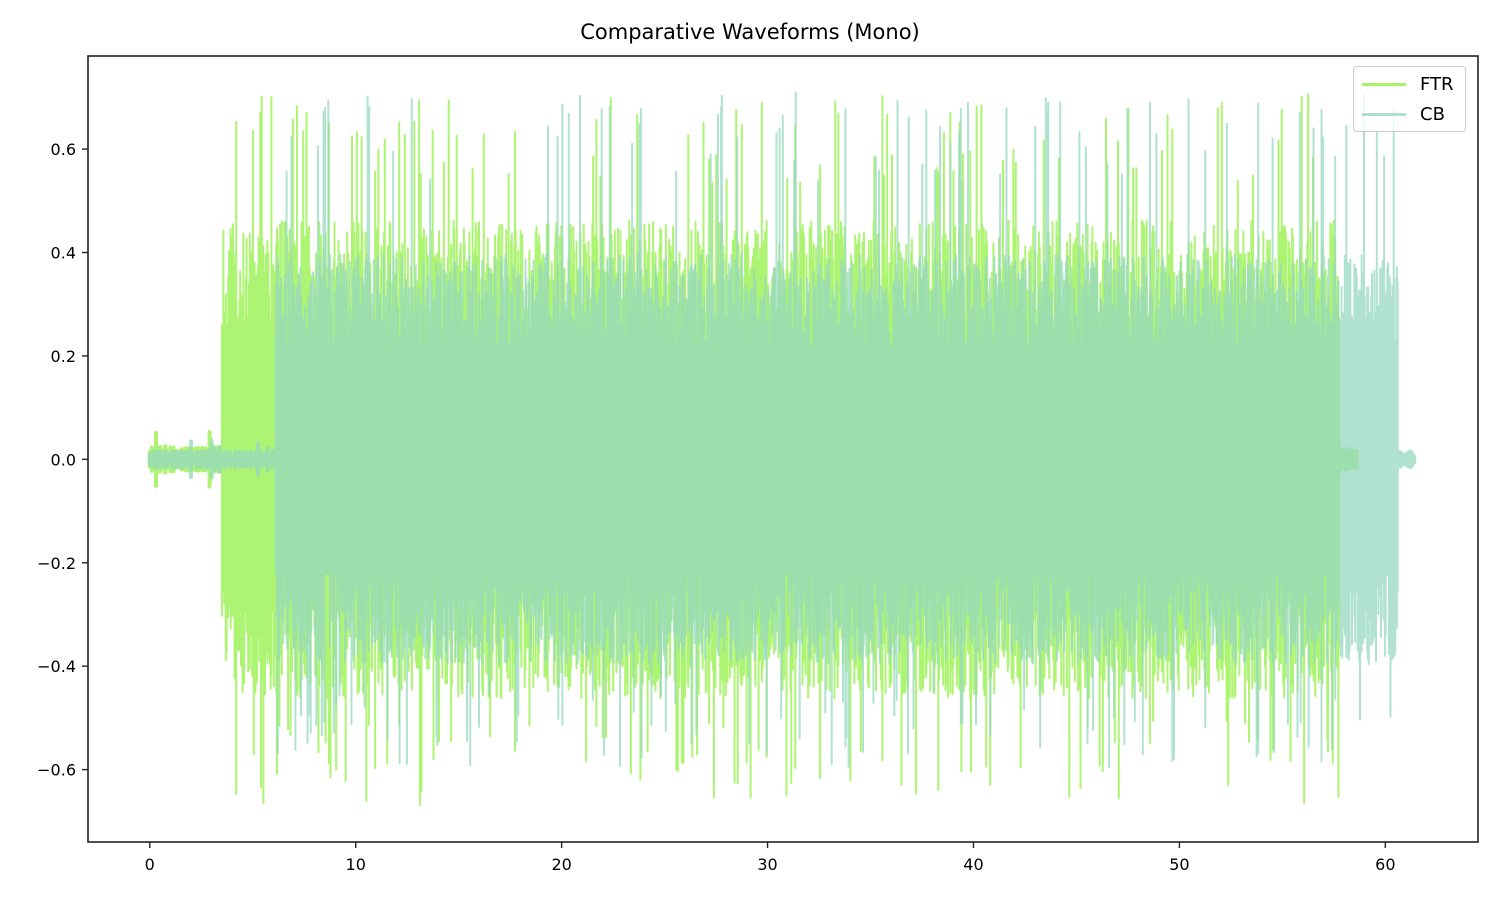 The height and width of the screenshot is (900, 1500). What do you see at coordinates (63, 149) in the screenshot?
I see `y-tick-label: 0.6` at bounding box center [63, 149].